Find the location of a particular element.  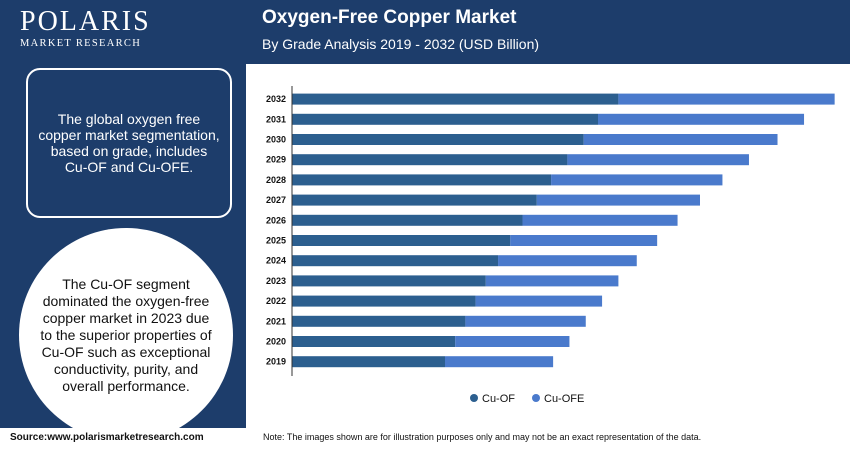

y-tick-label-2025: 2025 is located at coordinates (276, 241).